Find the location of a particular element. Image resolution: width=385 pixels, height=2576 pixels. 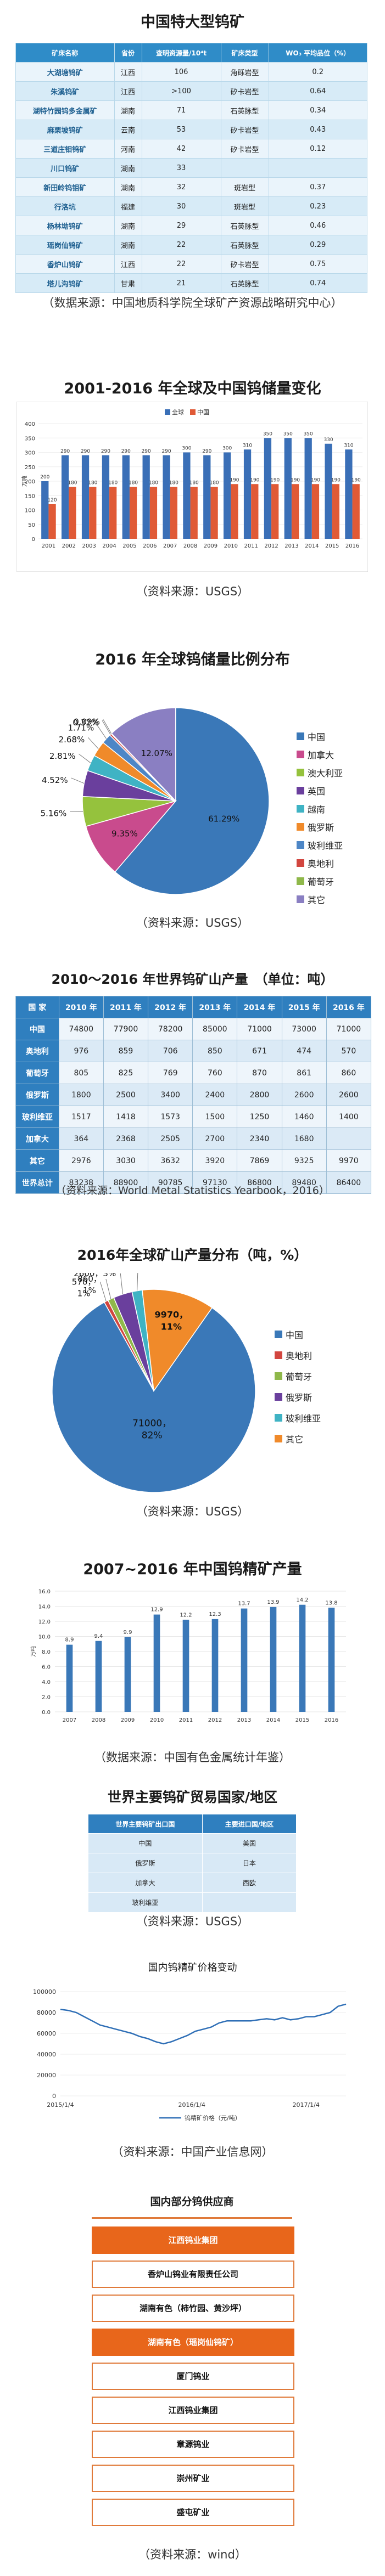

production-cell: 9970 is located at coordinates (349, 1161).